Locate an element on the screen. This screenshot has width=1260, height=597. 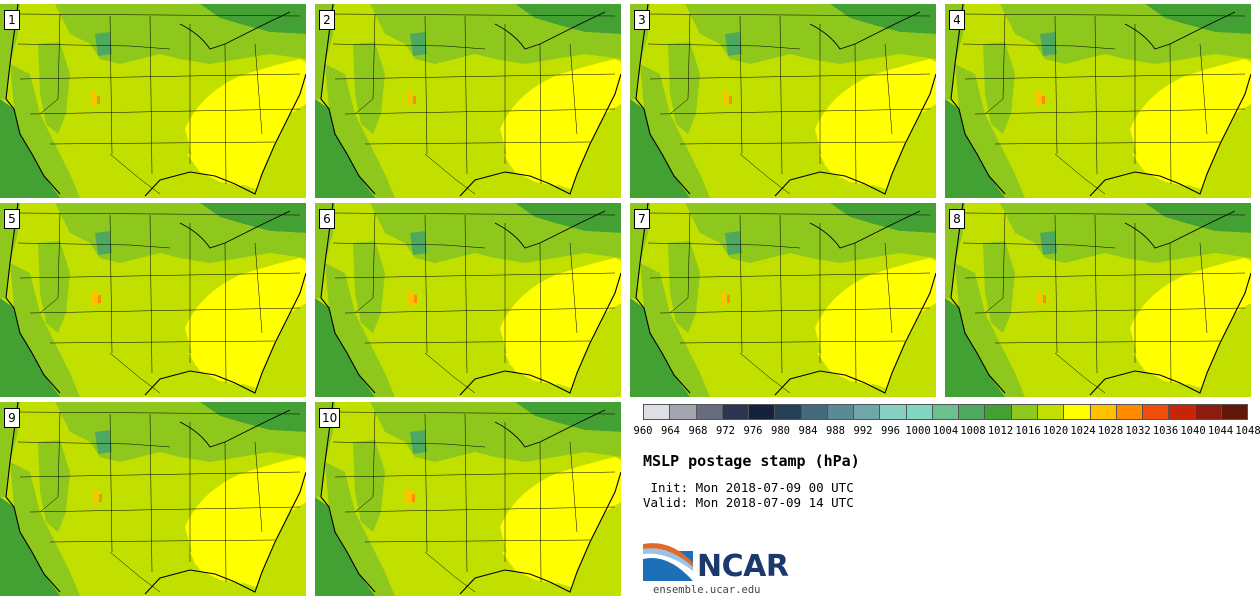
panel-member-label: 5 is located at coordinates (12, 219).